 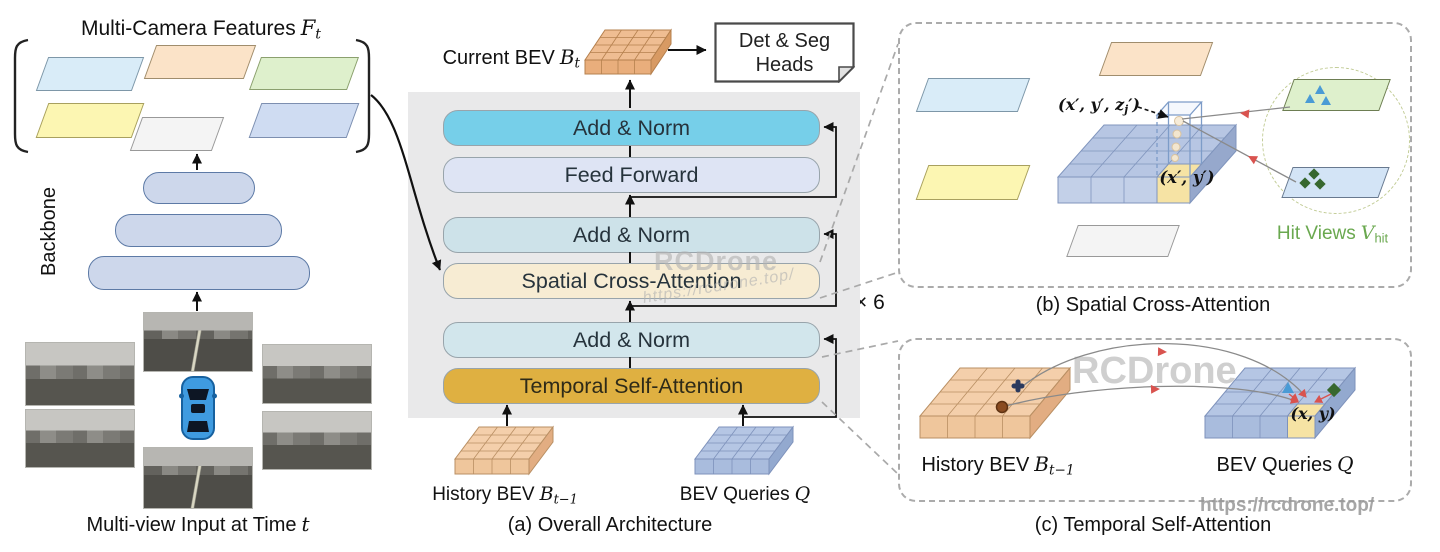 I want to click on camera-back-left-image, so click(x=80, y=438).